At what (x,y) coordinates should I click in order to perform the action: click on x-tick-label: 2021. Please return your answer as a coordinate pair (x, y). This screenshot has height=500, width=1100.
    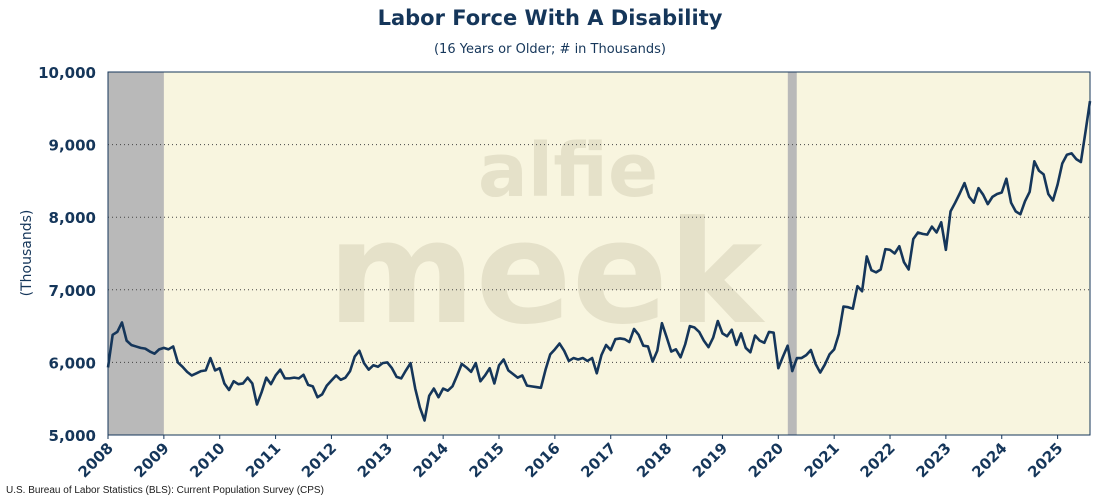
    Looking at the image, I should click on (822, 460).